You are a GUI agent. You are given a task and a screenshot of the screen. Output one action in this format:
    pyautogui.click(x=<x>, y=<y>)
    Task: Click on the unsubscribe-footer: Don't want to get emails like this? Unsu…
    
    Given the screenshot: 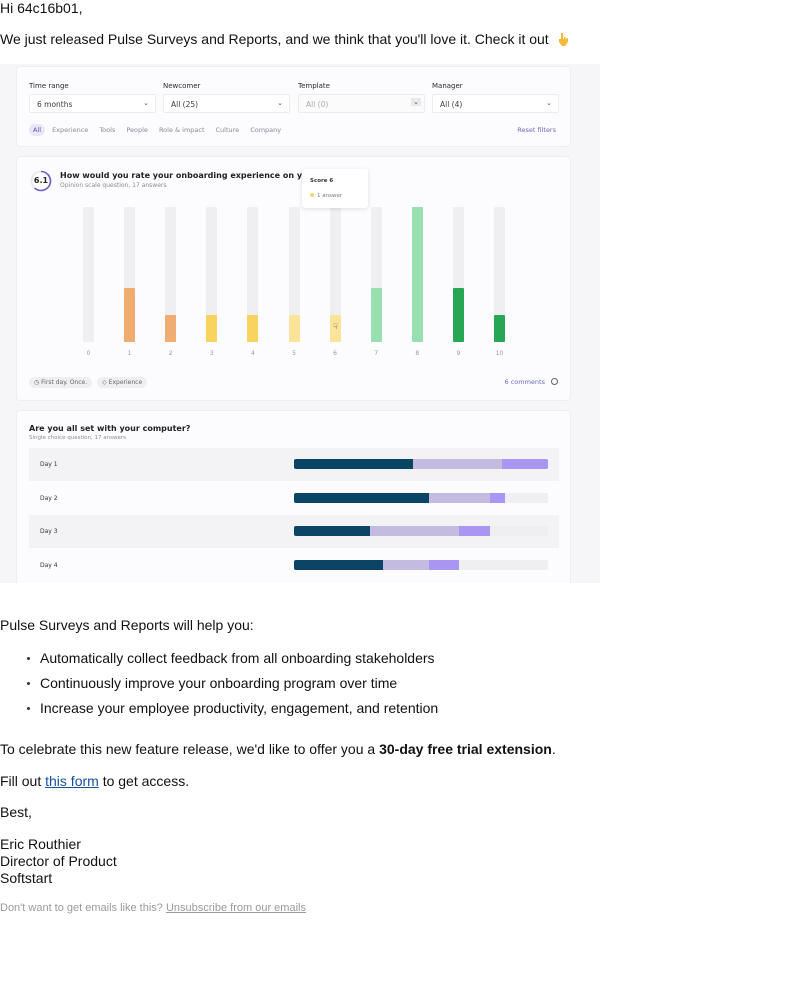 What is the action you would take?
    pyautogui.click(x=153, y=908)
    